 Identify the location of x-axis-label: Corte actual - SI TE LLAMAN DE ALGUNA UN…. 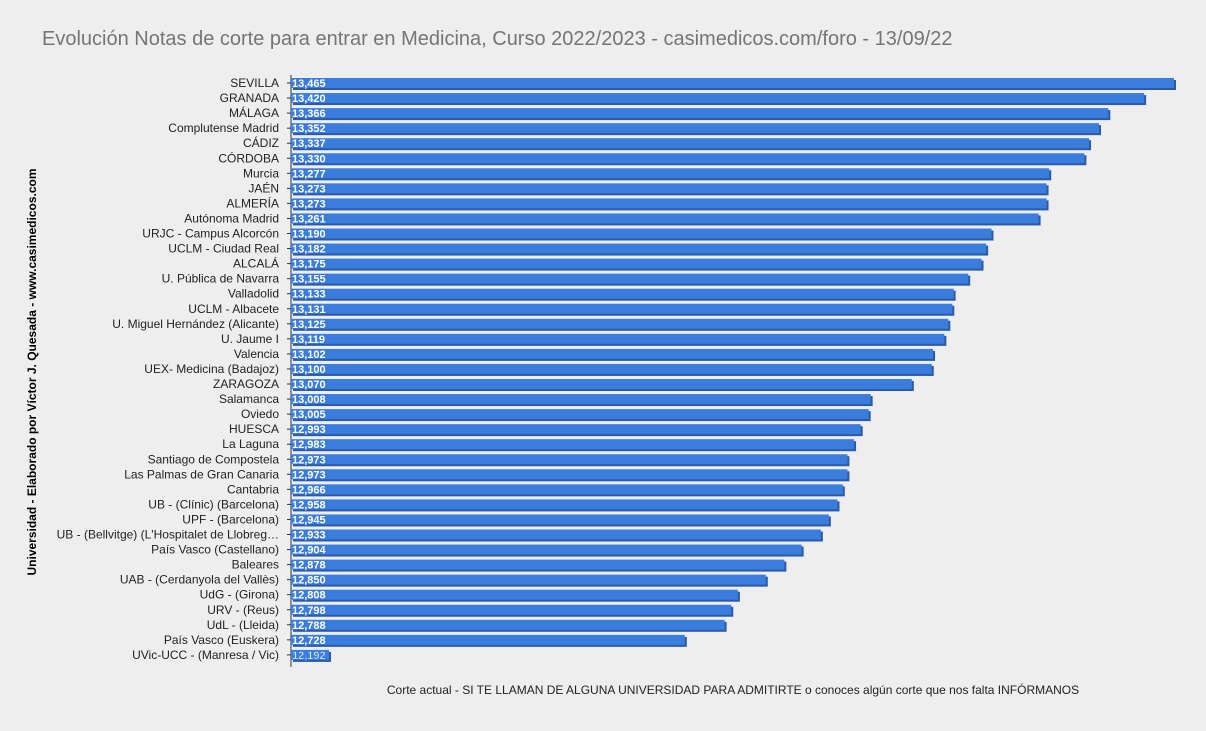
(733, 690).